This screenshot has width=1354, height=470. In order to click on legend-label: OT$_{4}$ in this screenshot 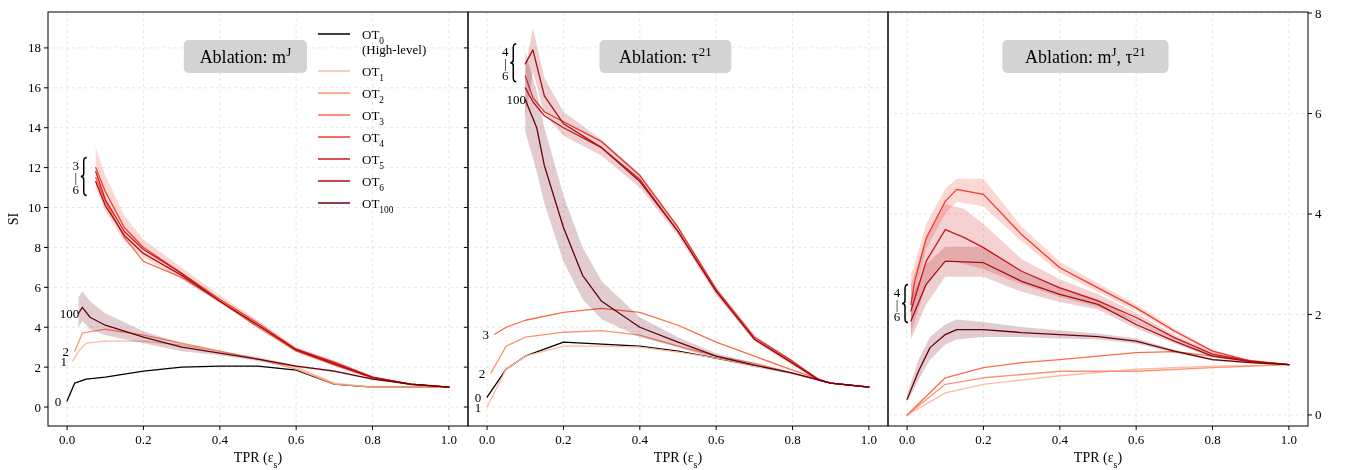, I will do `click(373, 139)`.